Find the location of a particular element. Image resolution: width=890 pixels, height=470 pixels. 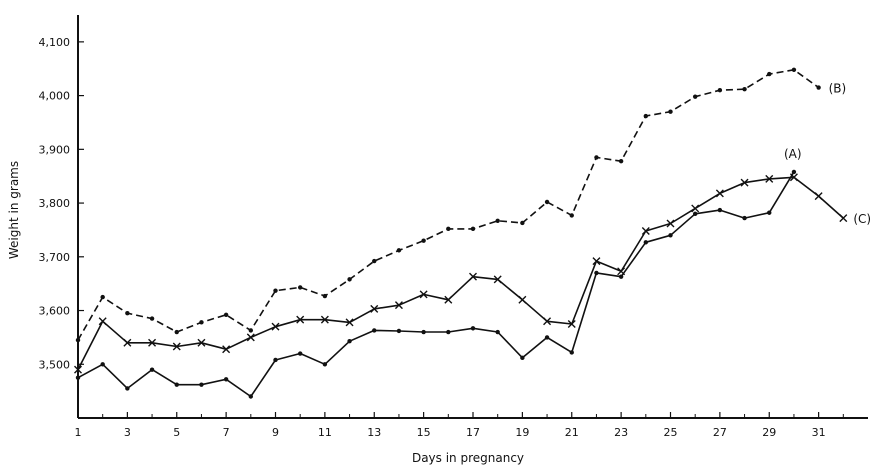

x-tick-label: 11 is located at coordinates (325, 432).